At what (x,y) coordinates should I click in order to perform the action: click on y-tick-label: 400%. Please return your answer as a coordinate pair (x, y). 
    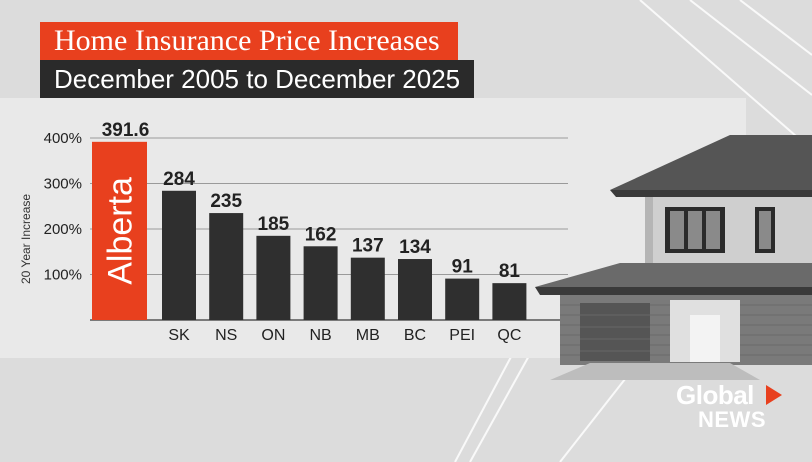
    Looking at the image, I should click on (63, 138).